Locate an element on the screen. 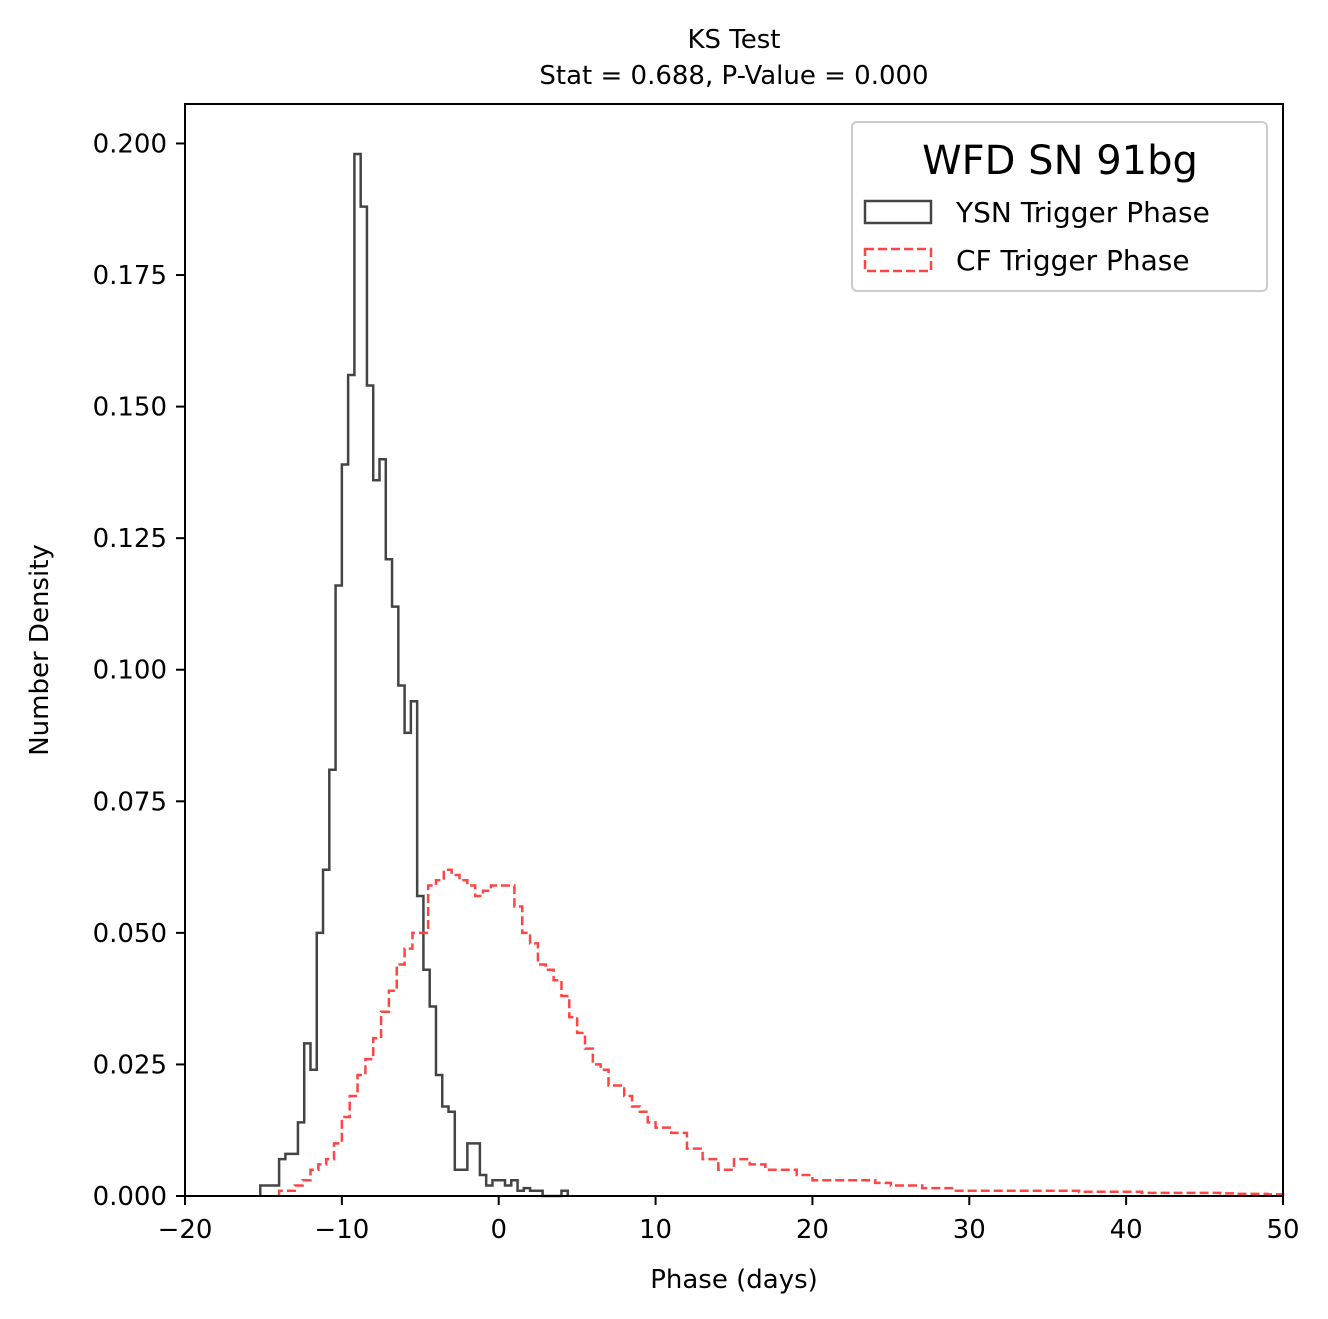 This screenshot has height=1319, width=1328. legend-title: WFD SN 91bg is located at coordinates (1060, 161).